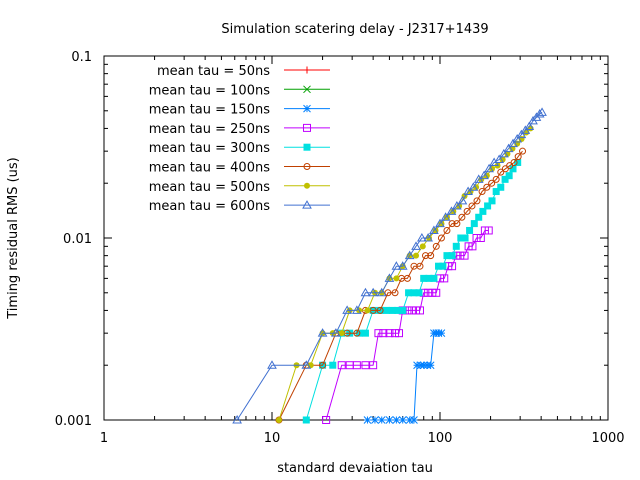 The width and height of the screenshot is (640, 480). What do you see at coordinates (210, 206) in the screenshot?
I see `legend-label: mean tau = 600ns` at bounding box center [210, 206].